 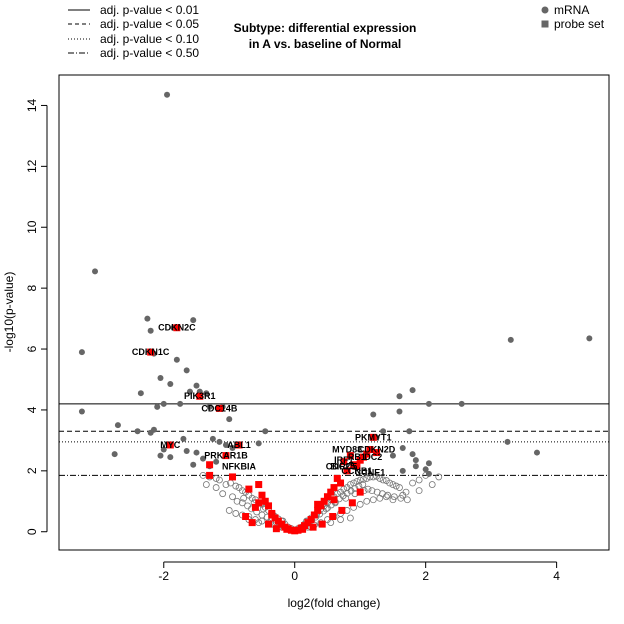 I want to click on legend-label-probe-set: probe set, so click(x=579, y=24).